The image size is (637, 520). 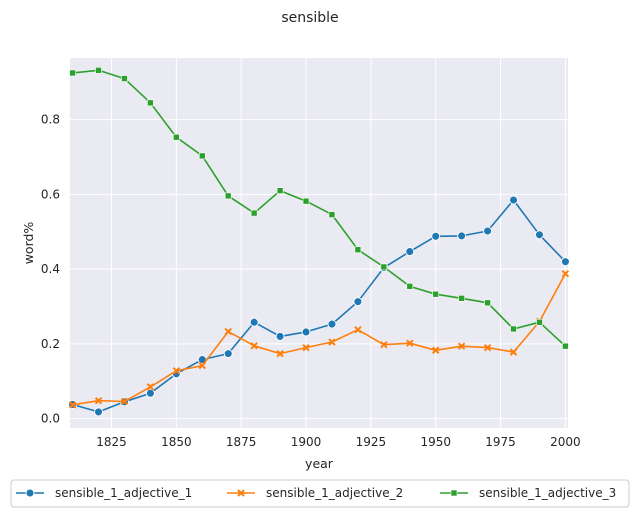 I want to click on legend-entry: sensible_1_adjective_2, so click(x=315, y=493).